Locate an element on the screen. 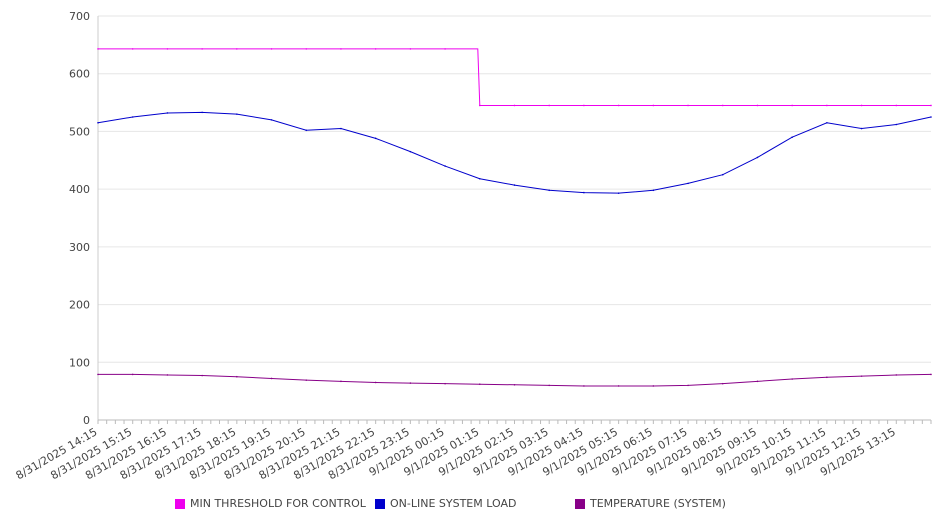 This screenshot has height=526, width=946. legend-label: ON-LINE SYSTEM LOAD is located at coordinates (453, 503).